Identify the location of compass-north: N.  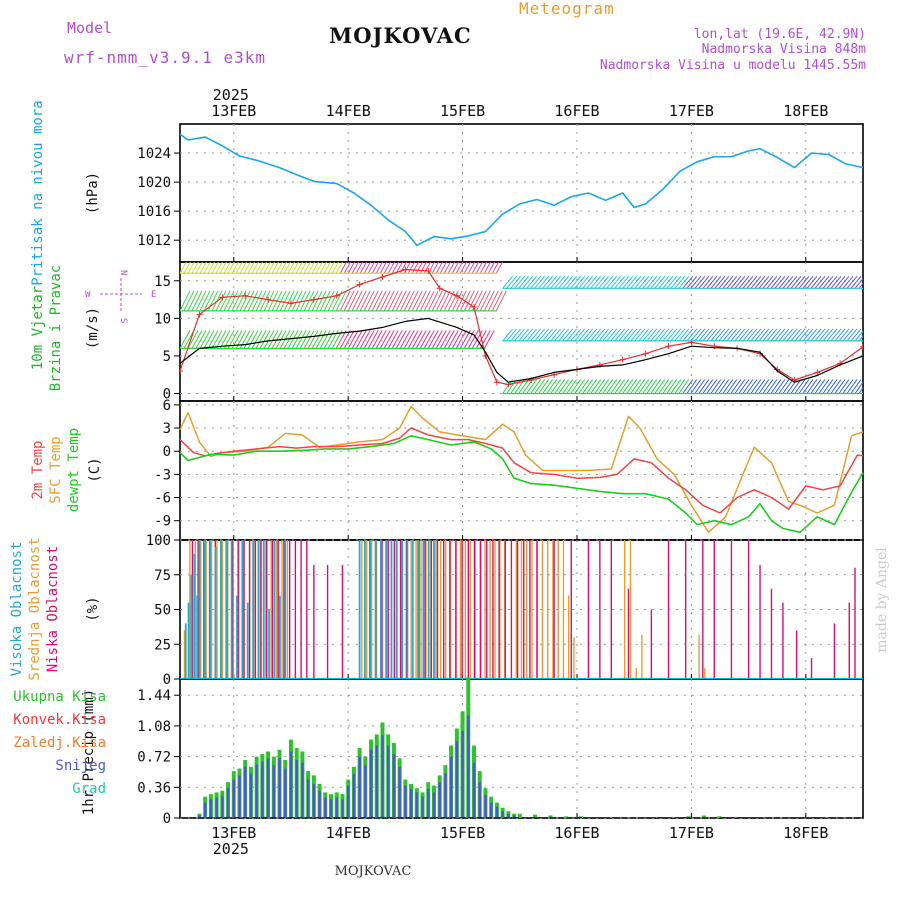
(123, 272).